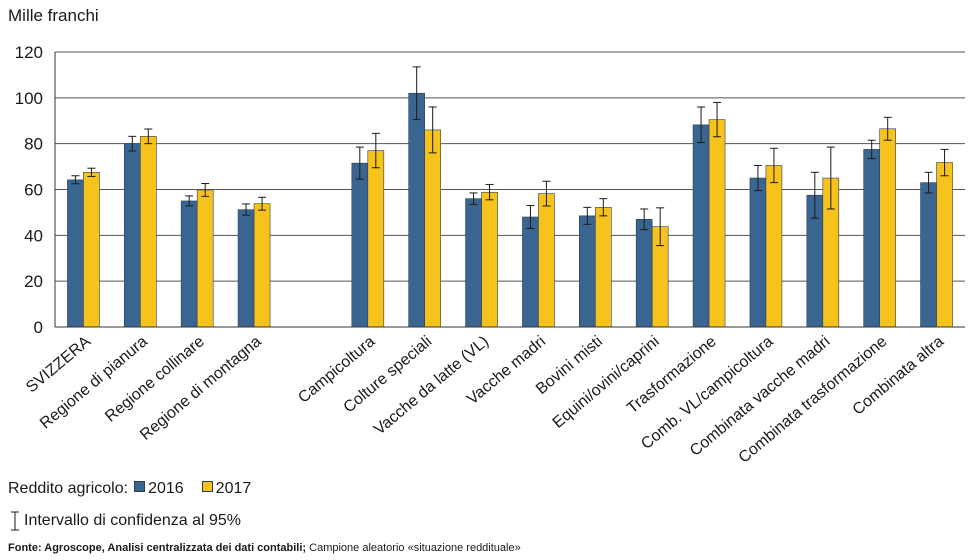 Image resolution: width=970 pixels, height=560 pixels. I want to click on y-tick-label: 60, so click(33, 190).